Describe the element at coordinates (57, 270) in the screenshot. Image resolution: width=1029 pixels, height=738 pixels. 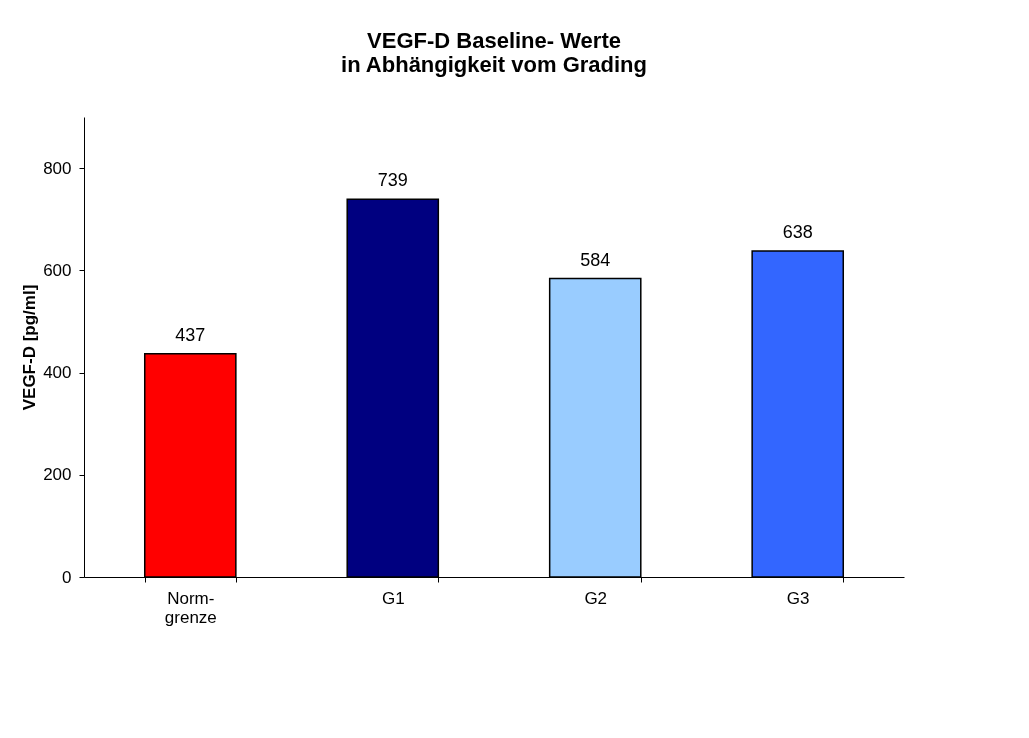
I see `y-tick-label: 600` at that location.